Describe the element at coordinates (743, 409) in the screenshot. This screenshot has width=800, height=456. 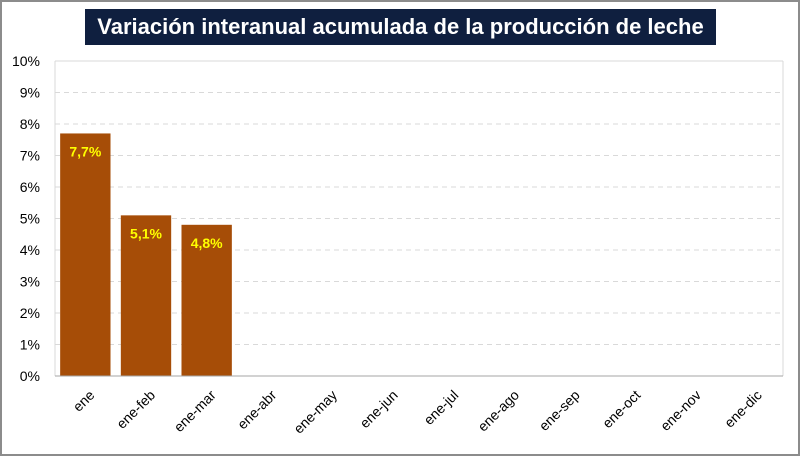
I see `x-tick-label: ene-dic` at that location.